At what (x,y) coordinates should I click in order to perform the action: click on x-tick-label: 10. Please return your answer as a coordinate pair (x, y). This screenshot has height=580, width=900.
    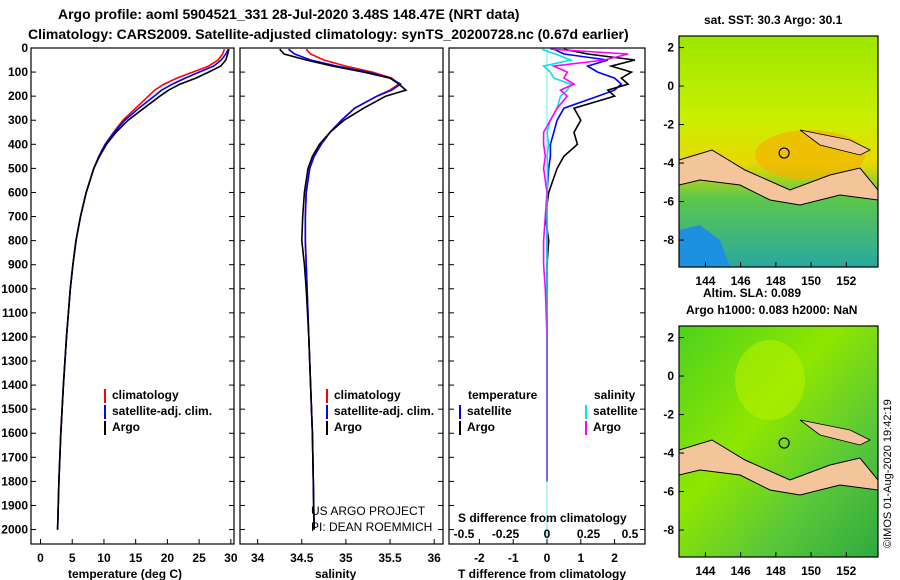
    Looking at the image, I should click on (104, 558).